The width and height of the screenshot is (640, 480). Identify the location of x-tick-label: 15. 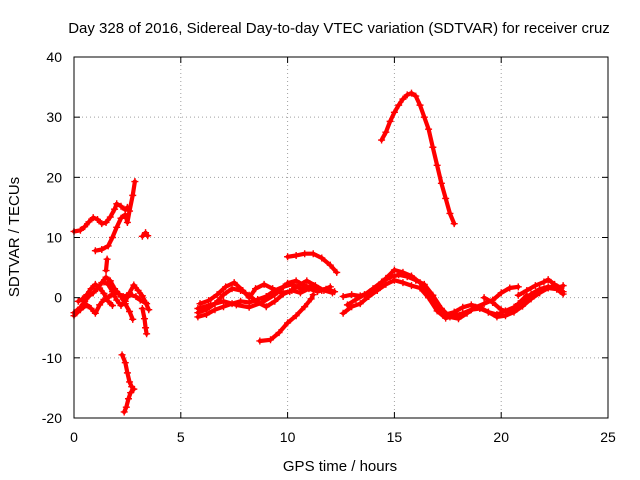
(395, 437).